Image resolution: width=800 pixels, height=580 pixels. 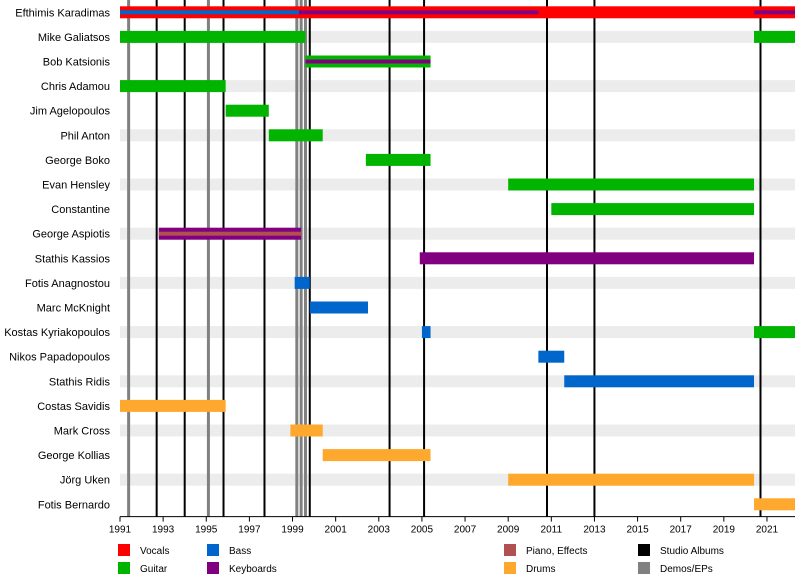 I want to click on x-tick-label: 1991, so click(x=120, y=530).